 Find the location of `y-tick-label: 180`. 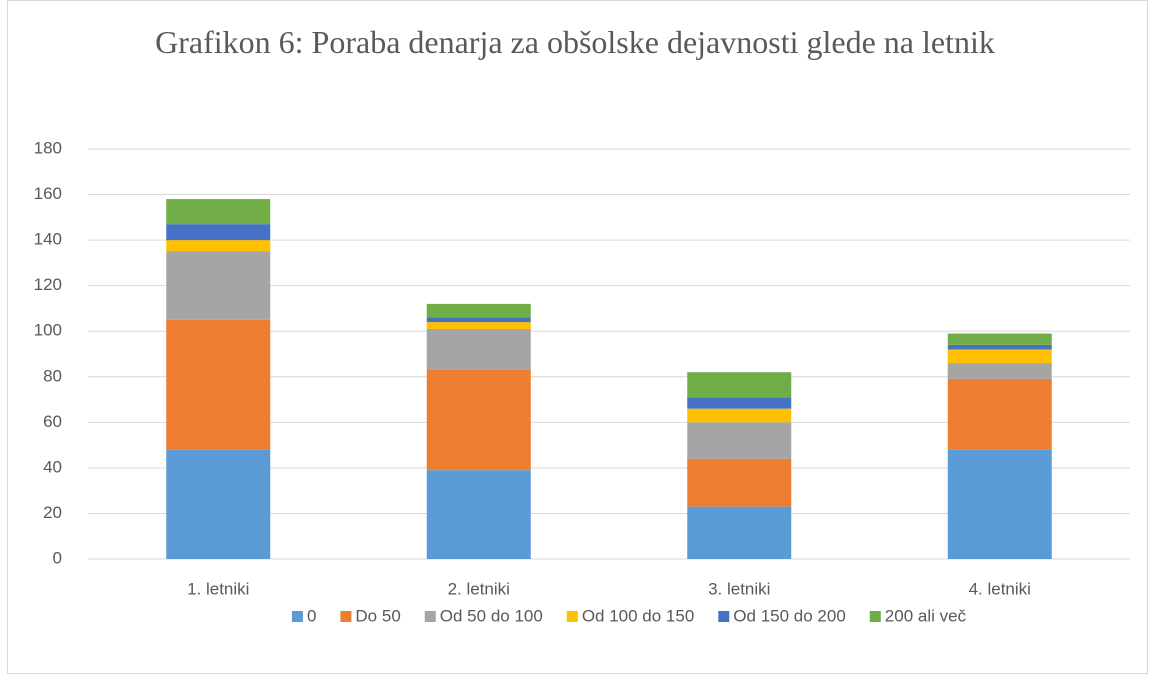

y-tick-label: 180 is located at coordinates (48, 147).